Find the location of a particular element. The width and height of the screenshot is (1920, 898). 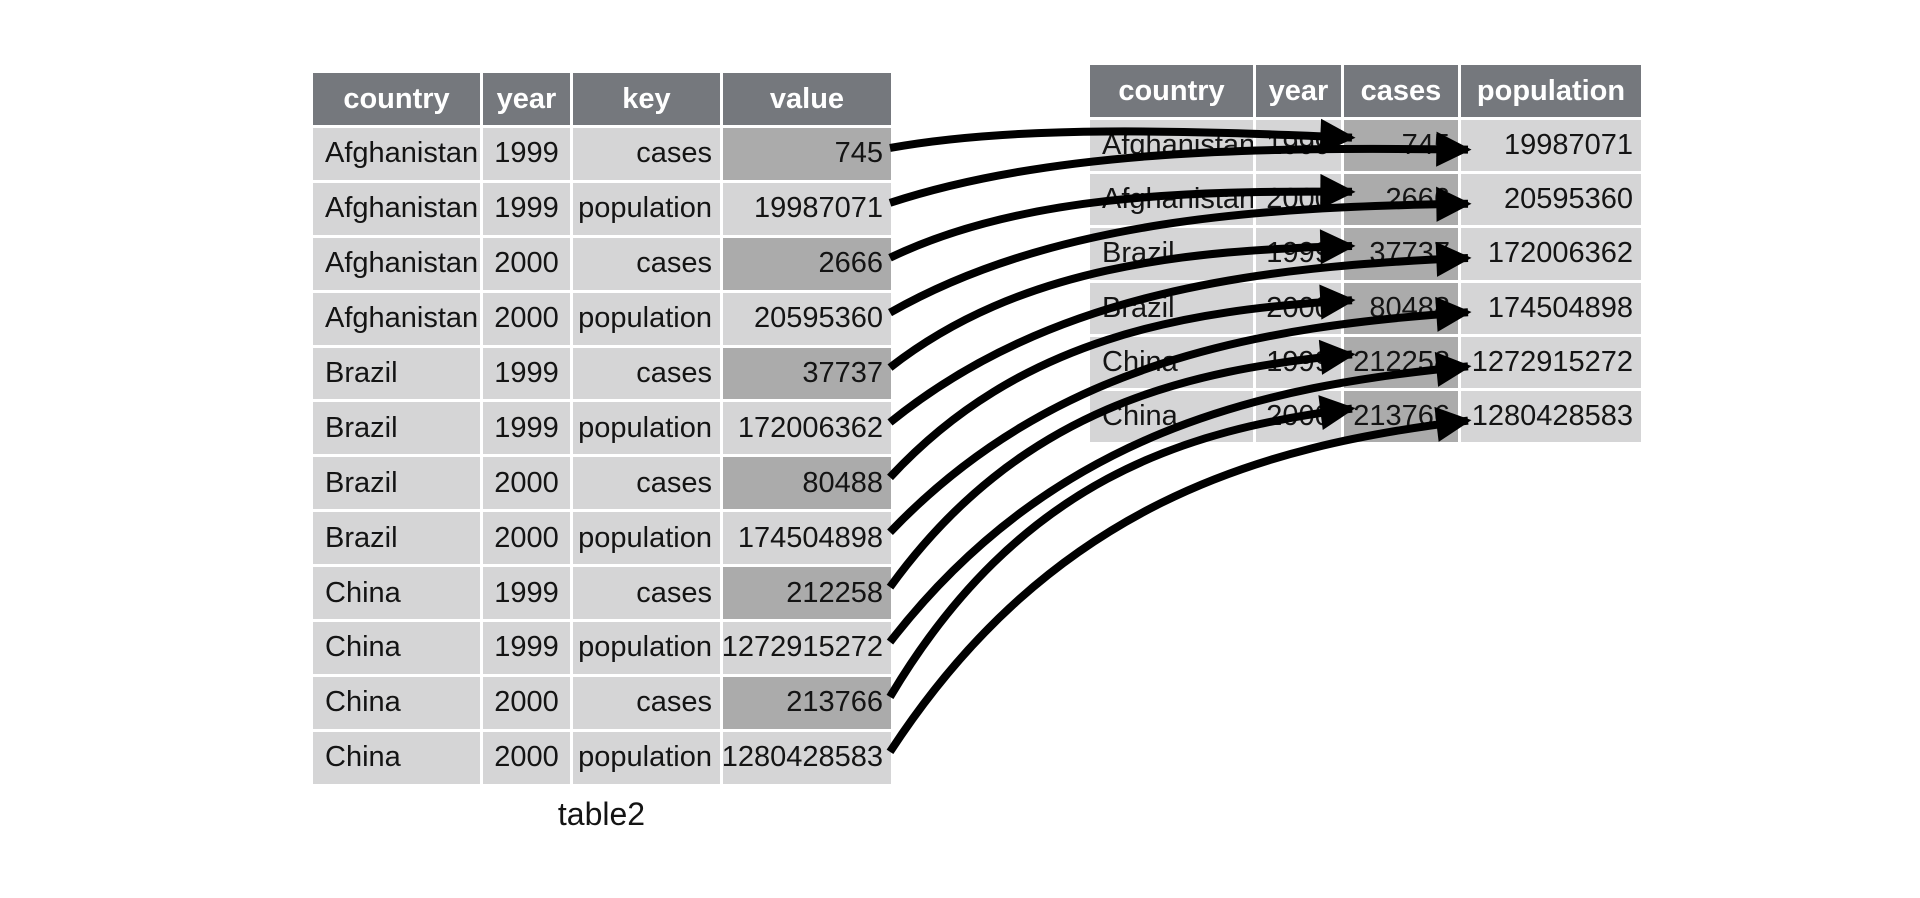

left-table-cell-r2-value: 2666 is located at coordinates (807, 263).